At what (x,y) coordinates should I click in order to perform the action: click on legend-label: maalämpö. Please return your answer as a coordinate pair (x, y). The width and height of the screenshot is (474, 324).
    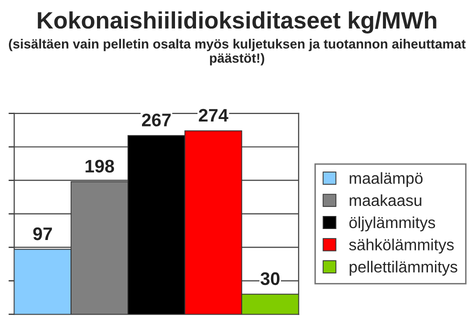
    Looking at the image, I should click on (386, 180).